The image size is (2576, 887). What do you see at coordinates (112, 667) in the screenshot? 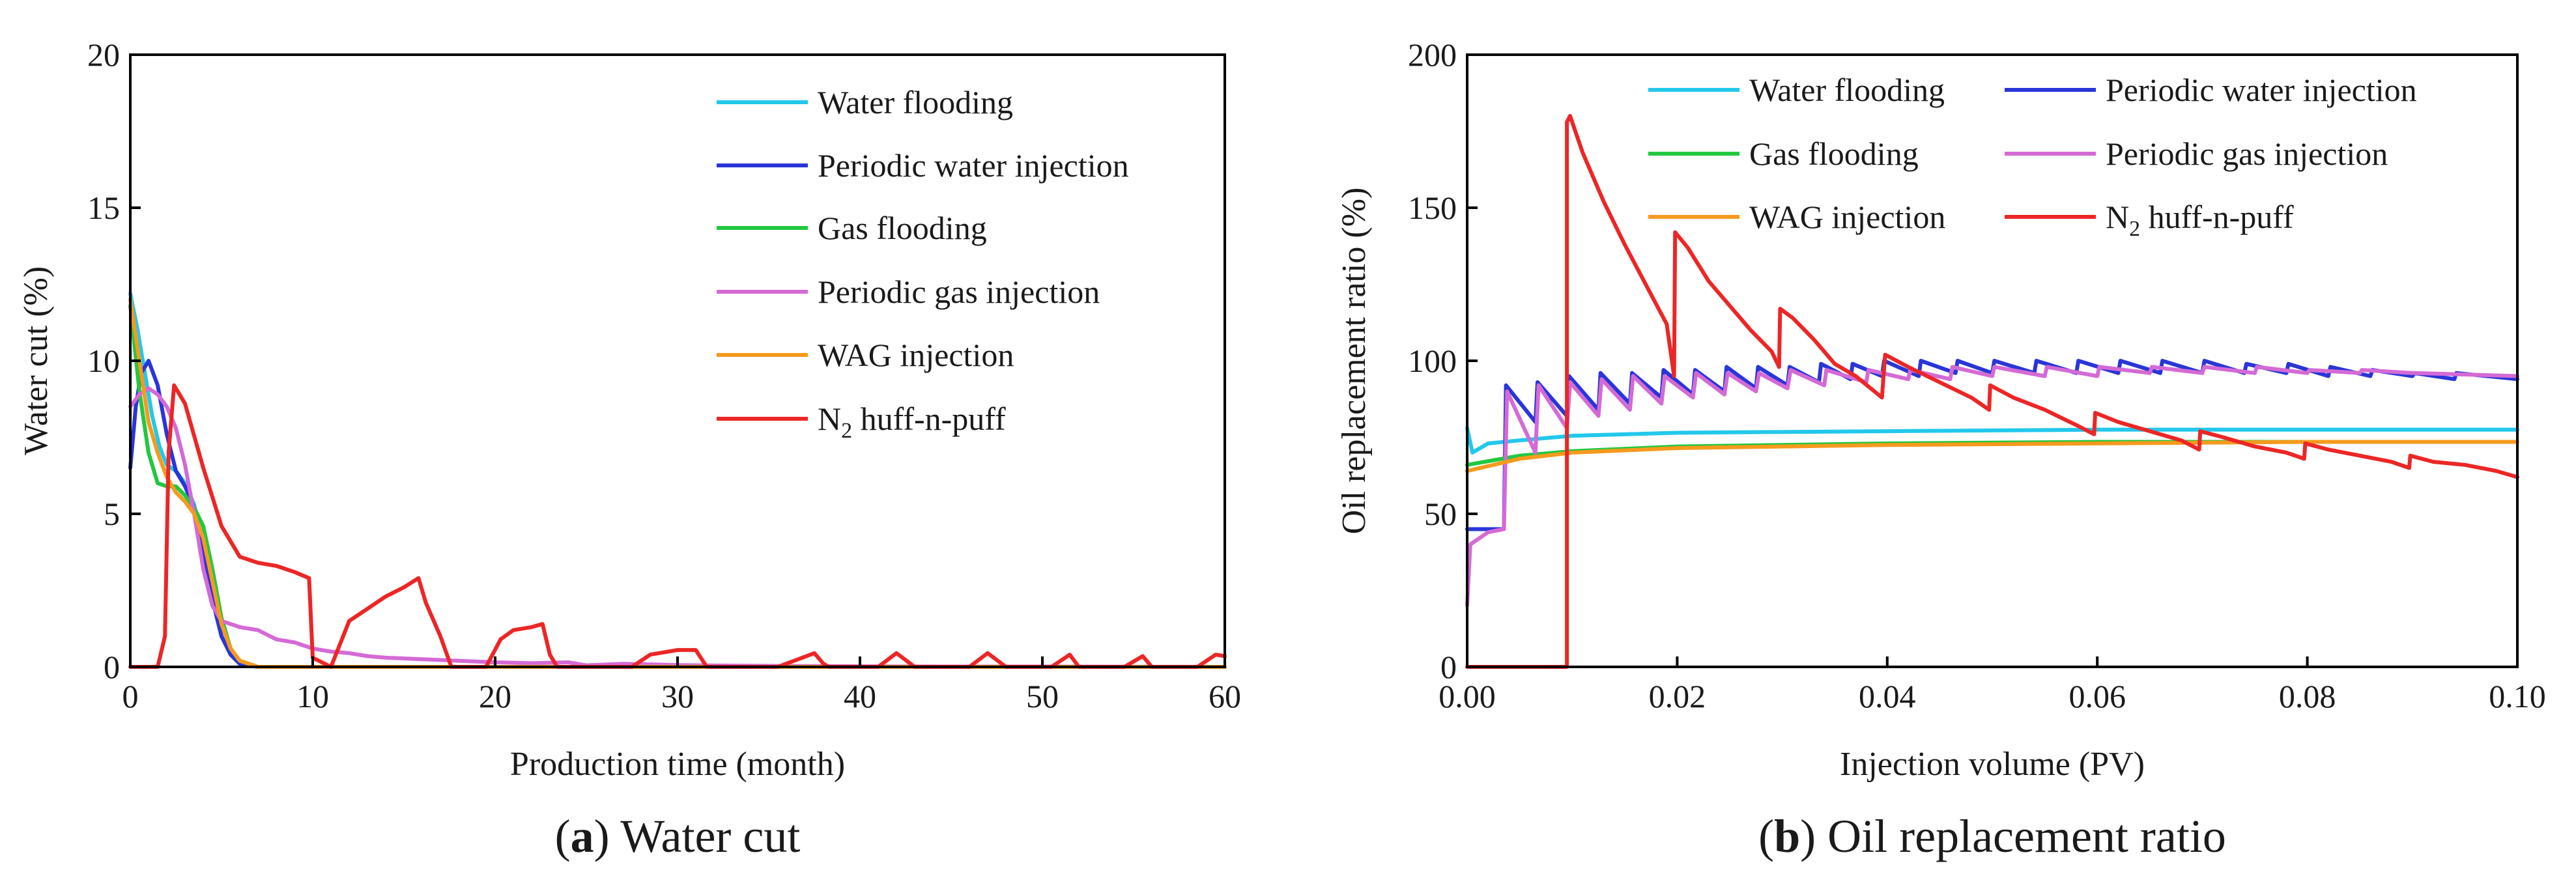
I see `panel-a-y-tick-label: 0` at bounding box center [112, 667].